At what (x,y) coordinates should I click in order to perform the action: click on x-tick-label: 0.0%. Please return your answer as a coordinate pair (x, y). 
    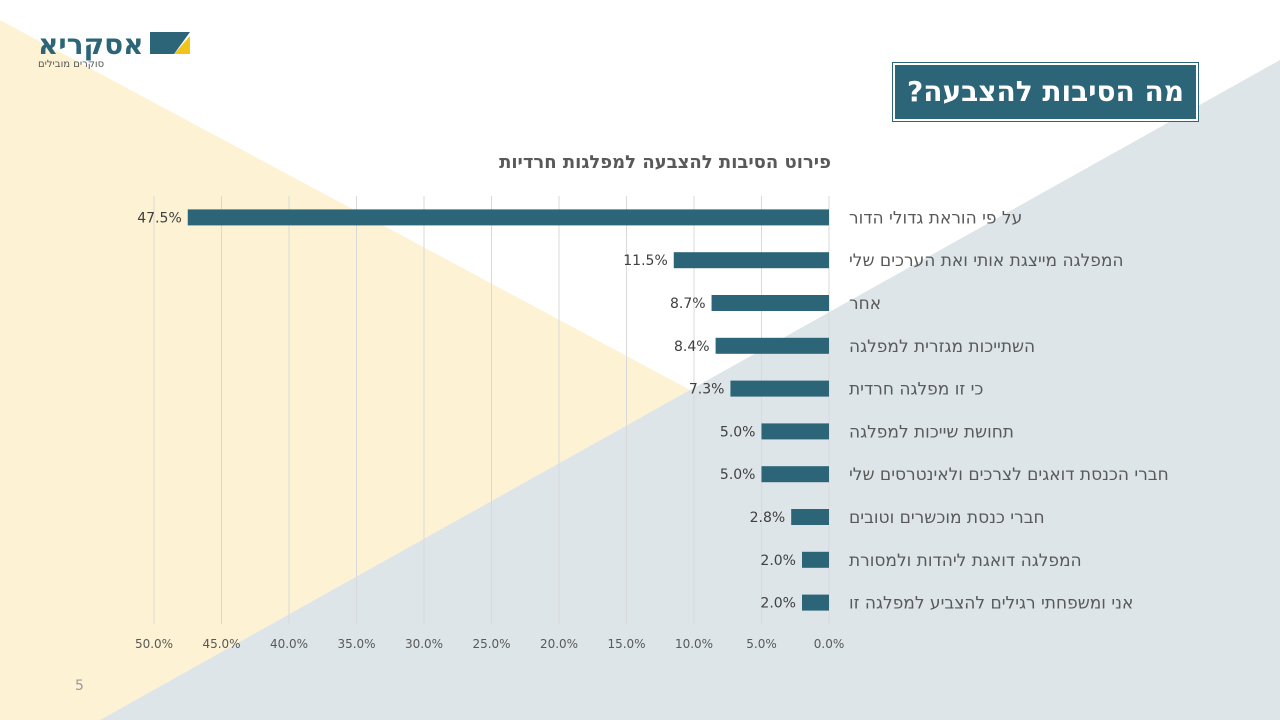
    Looking at the image, I should click on (829, 644).